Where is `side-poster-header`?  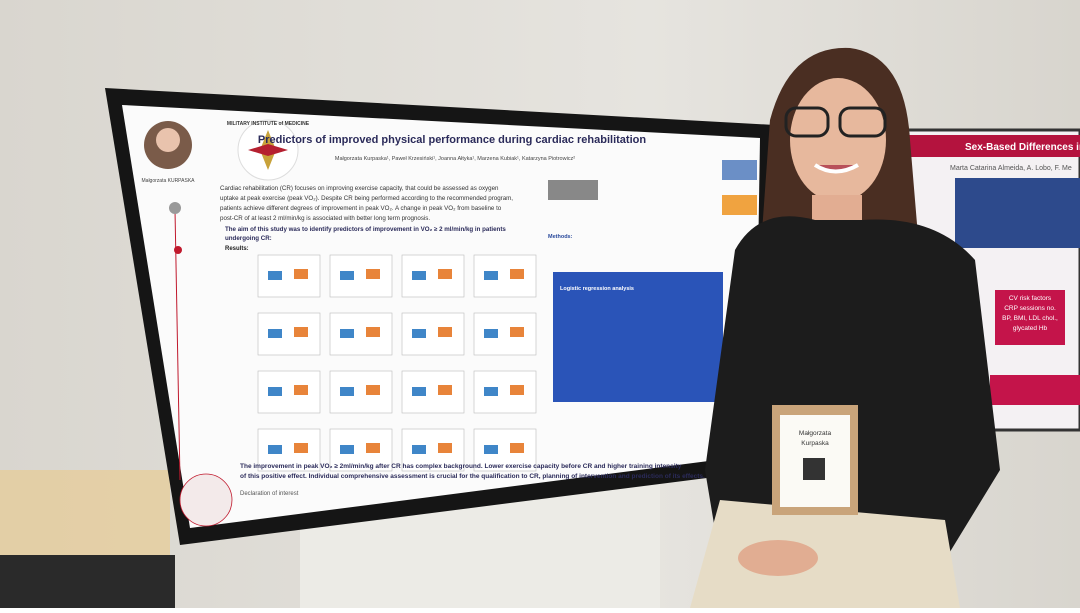
side-poster-header is located at coordinates (994, 146).